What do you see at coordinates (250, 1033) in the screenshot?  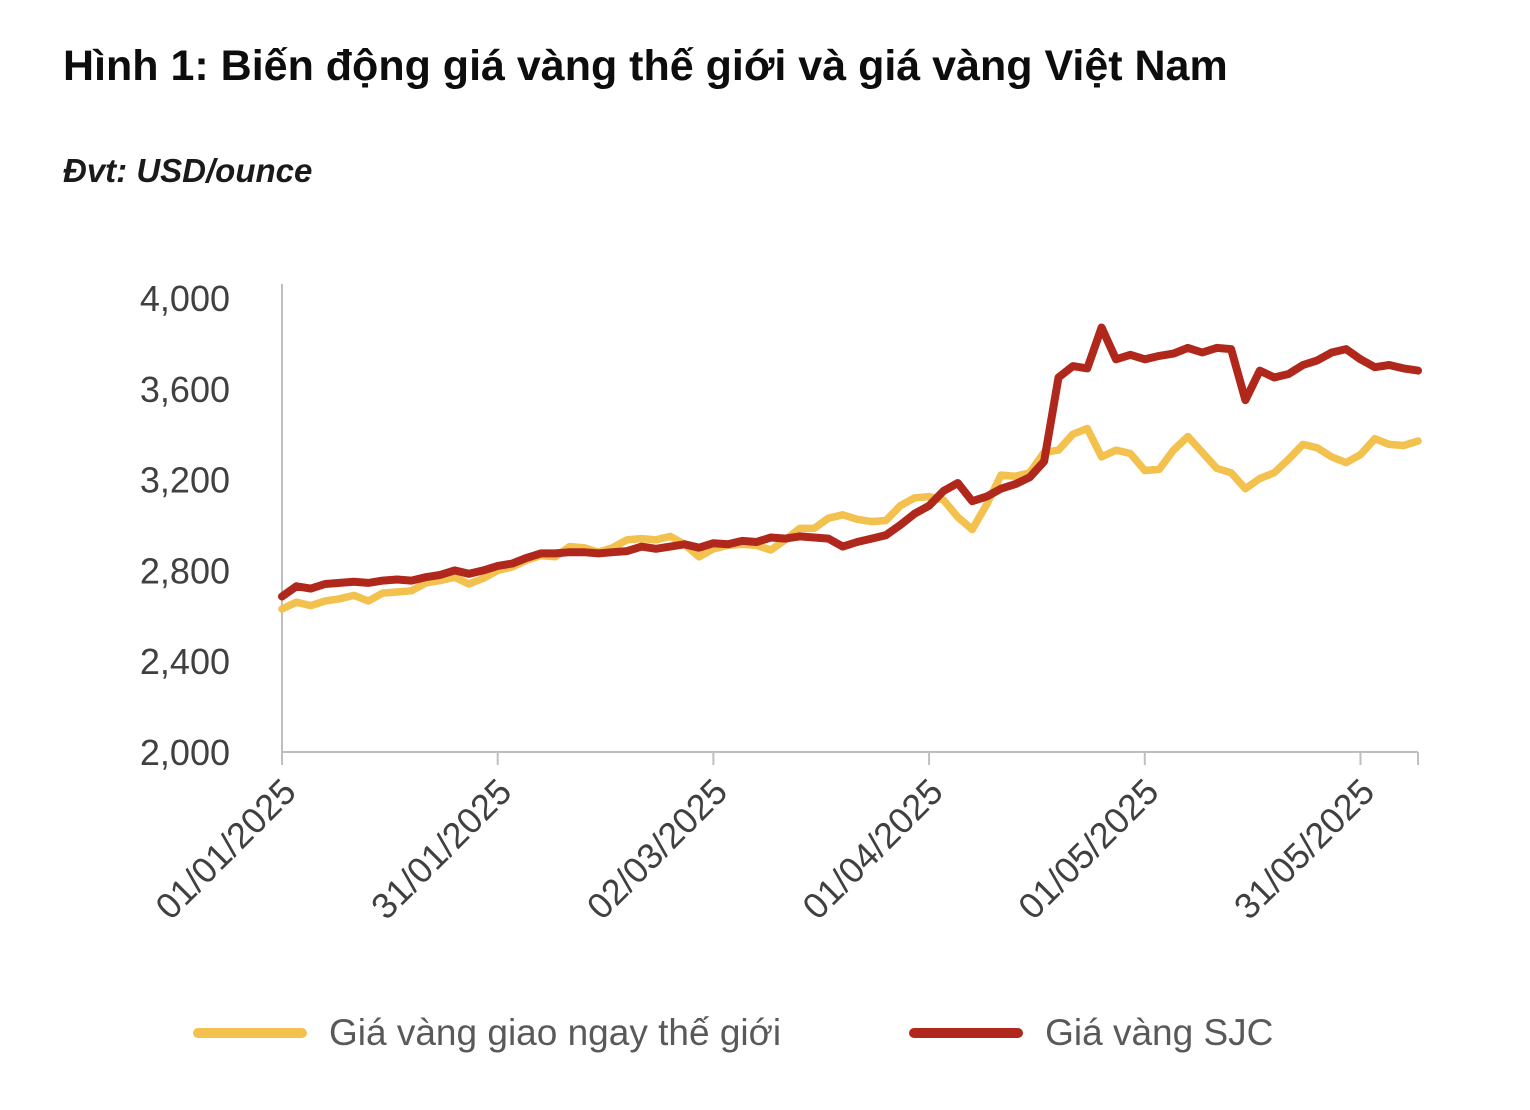 I see `world-spot-line-swatch` at bounding box center [250, 1033].